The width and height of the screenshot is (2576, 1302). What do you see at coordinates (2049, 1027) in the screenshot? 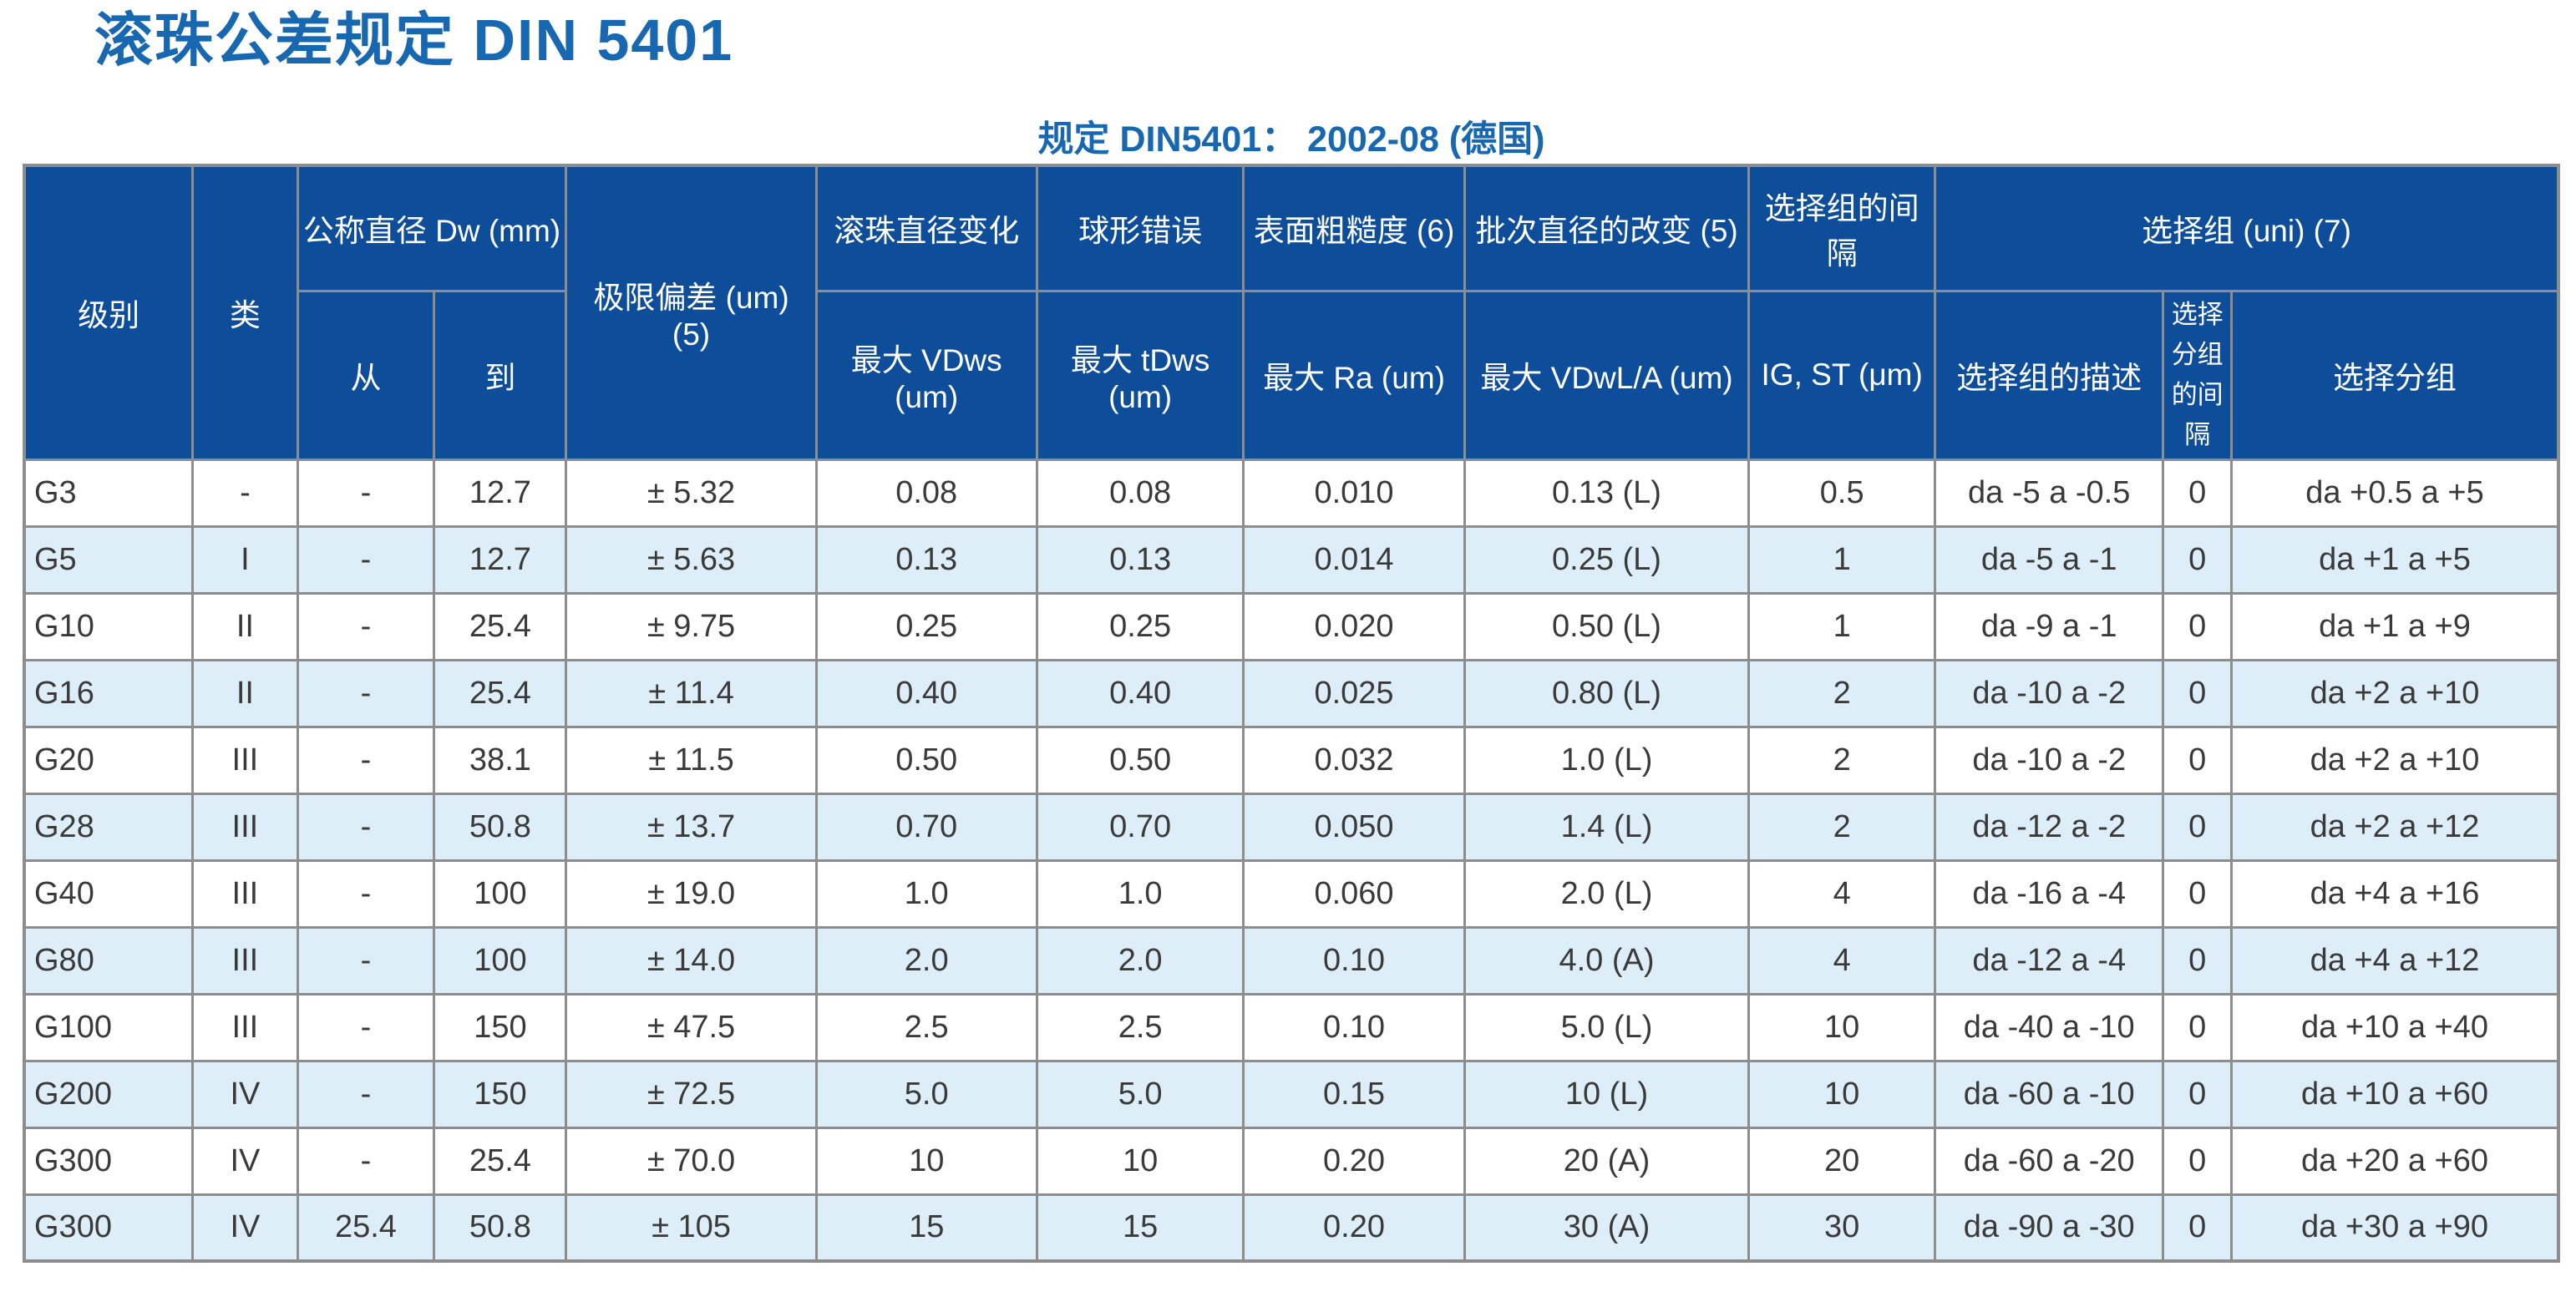
I see `table-cell: da -40 a -10` at bounding box center [2049, 1027].